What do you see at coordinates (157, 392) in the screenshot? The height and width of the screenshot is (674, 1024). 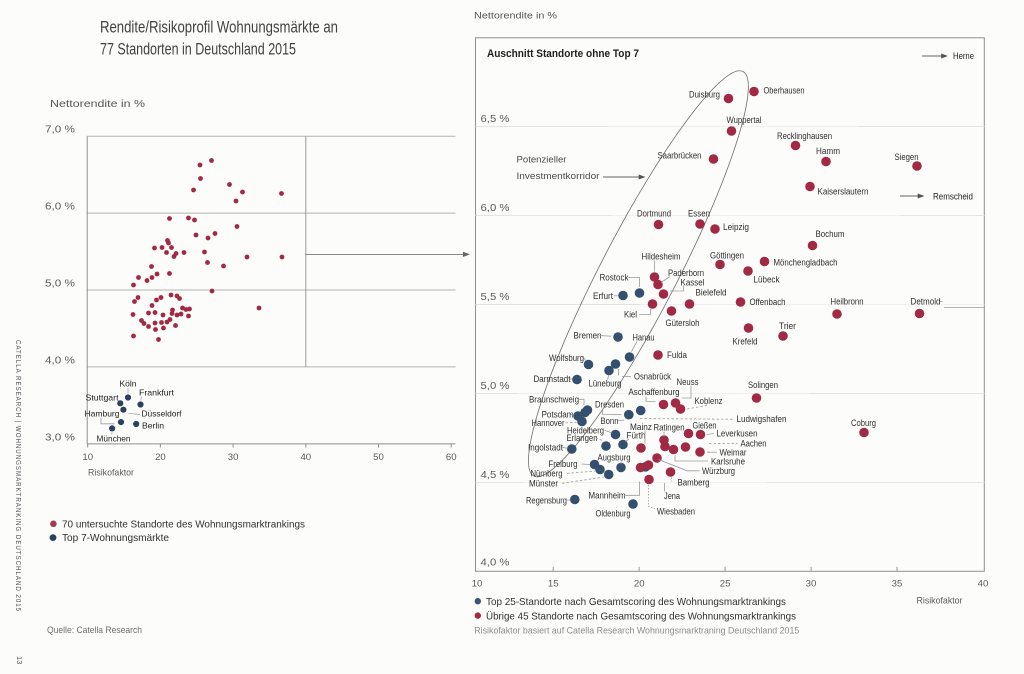 I see `svg-text: Frankfurt` at bounding box center [157, 392].